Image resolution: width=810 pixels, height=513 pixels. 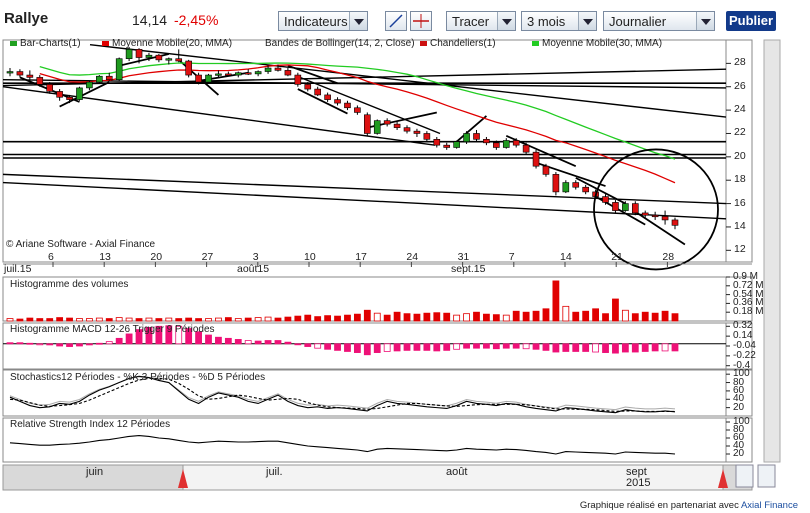 I want to click on credit-brand-link: Axial Finance, so click(x=769, y=505).